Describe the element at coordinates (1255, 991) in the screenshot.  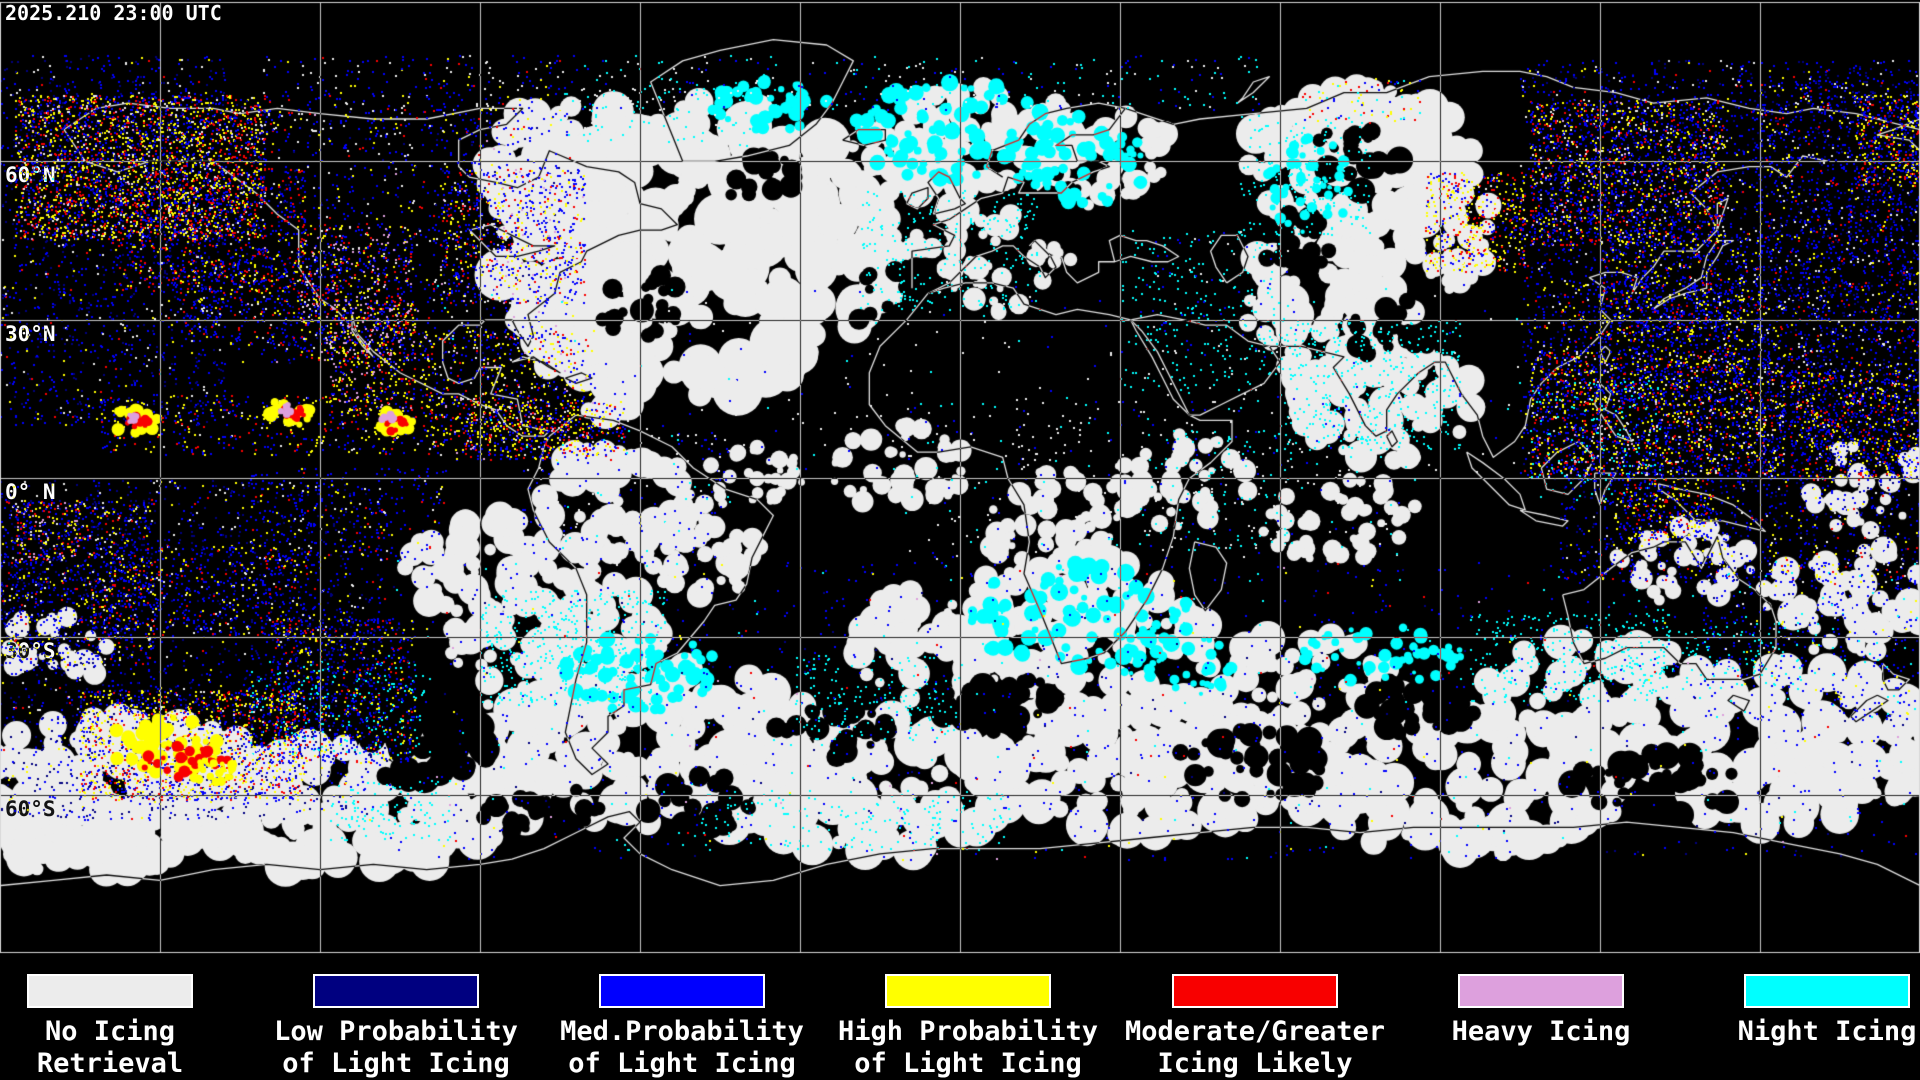
I see `legend-swatch-moderate` at that location.